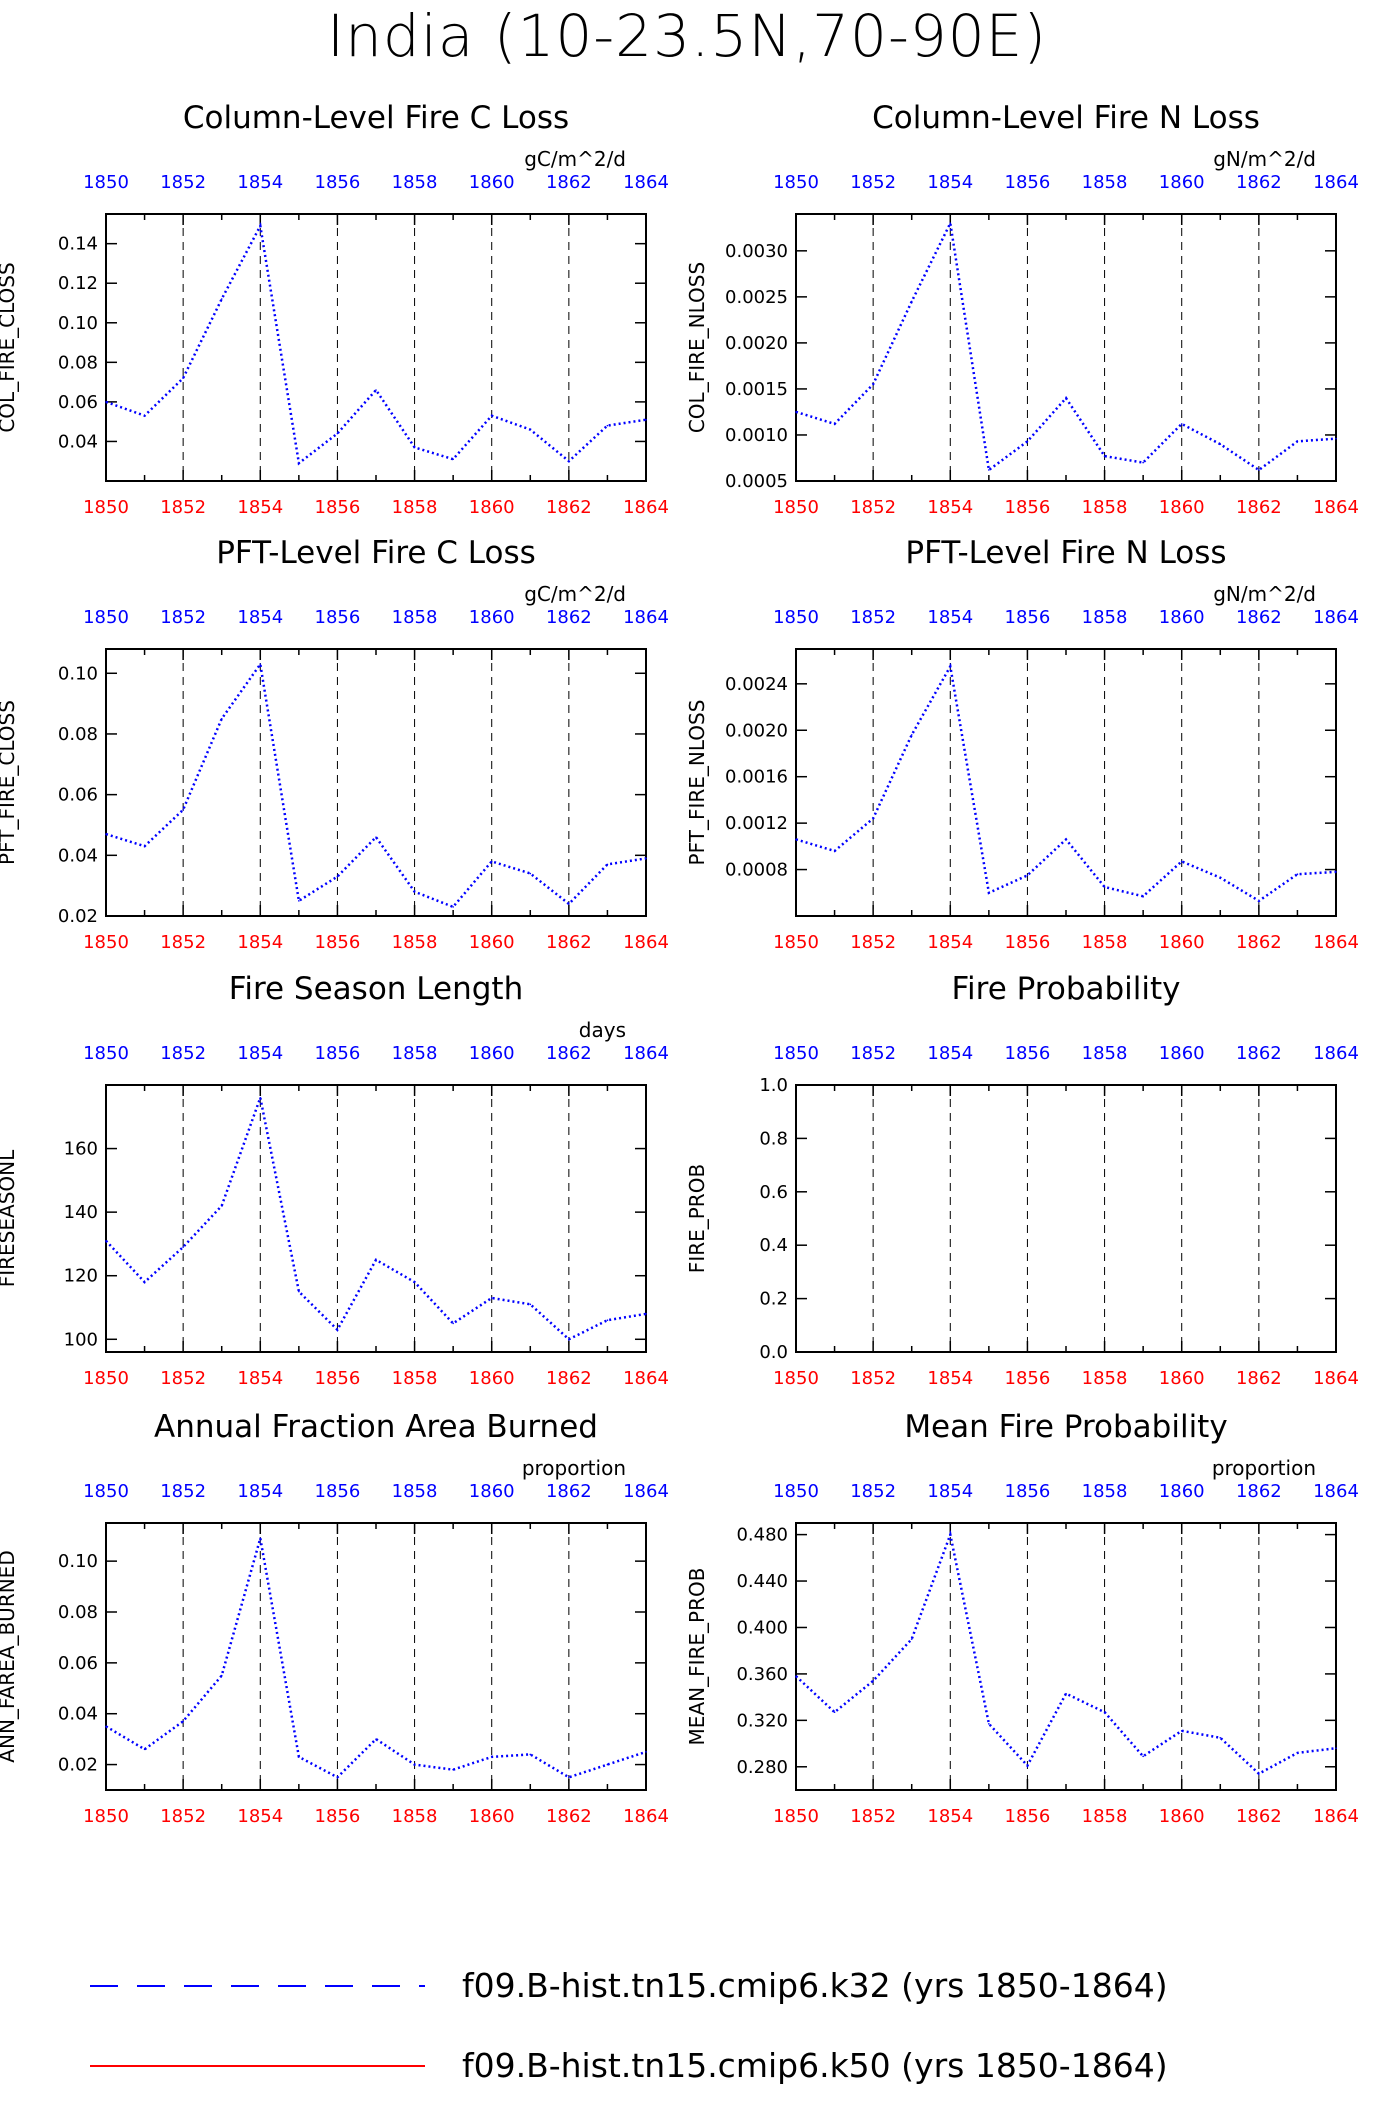 The width and height of the screenshot is (1374, 2119). What do you see at coordinates (569, 507) in the screenshot?
I see `x-tick-label-bottom: 1862` at bounding box center [569, 507].